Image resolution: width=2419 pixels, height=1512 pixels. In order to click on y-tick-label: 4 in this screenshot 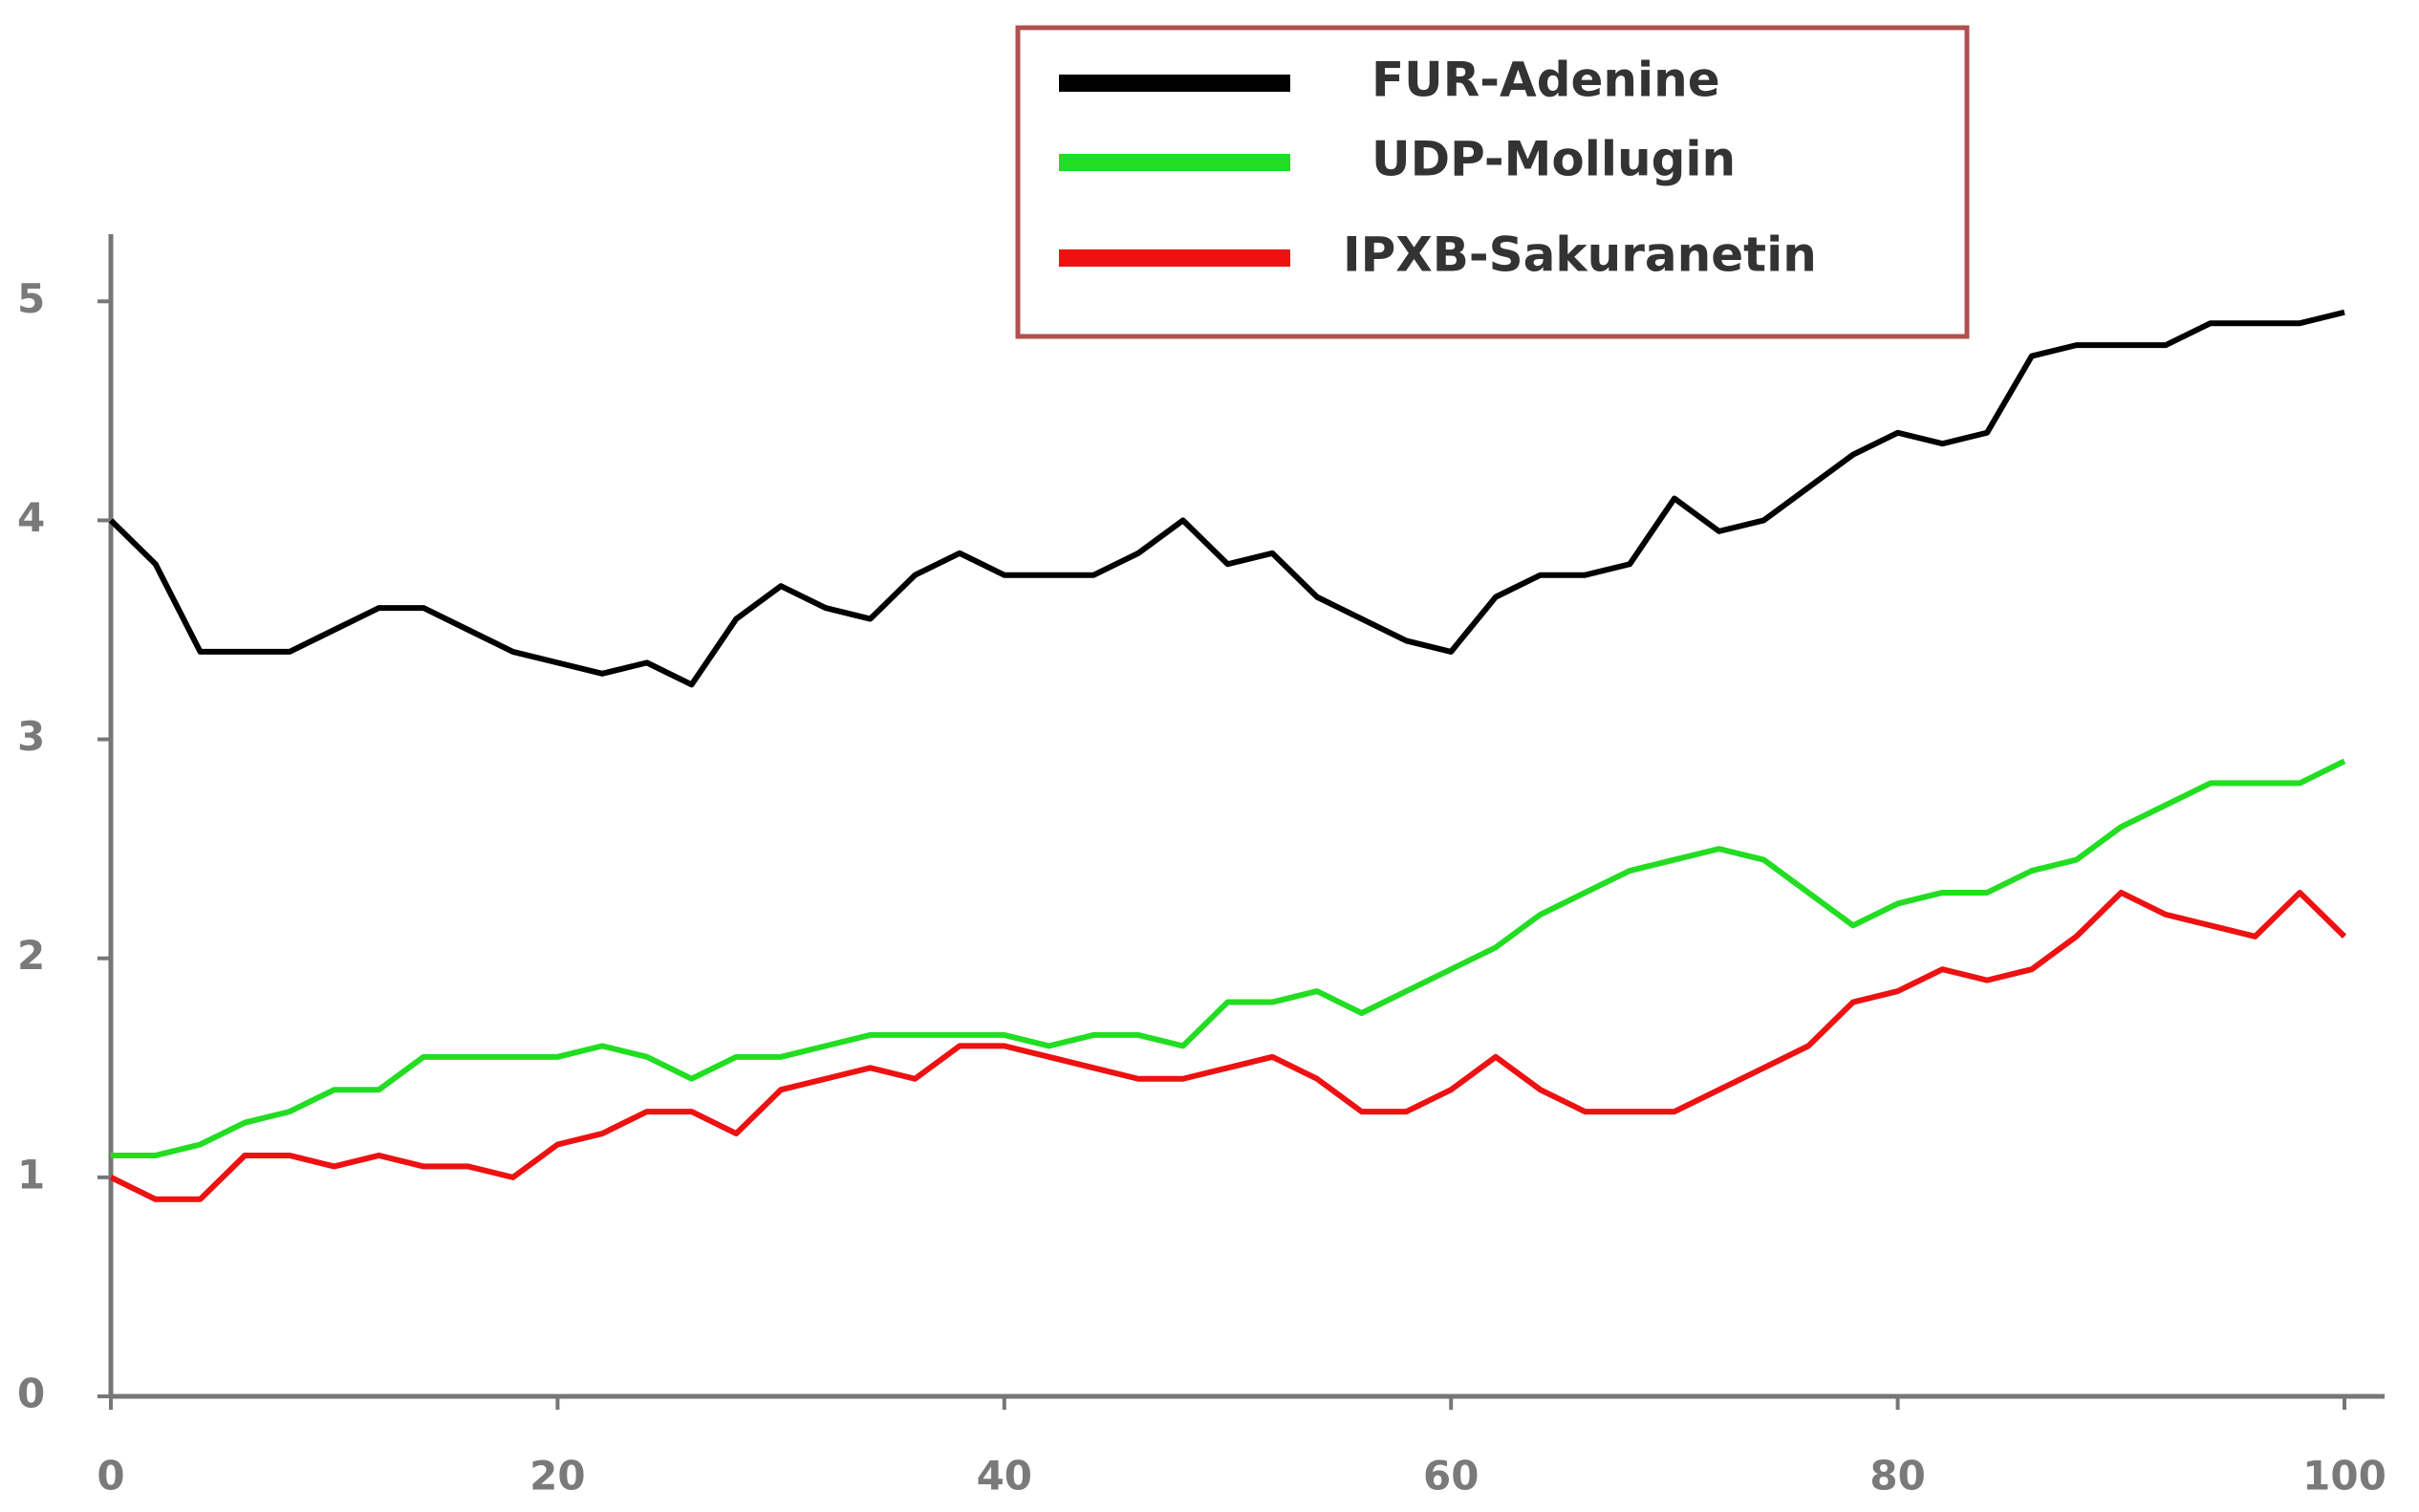, I will do `click(31, 518)`.